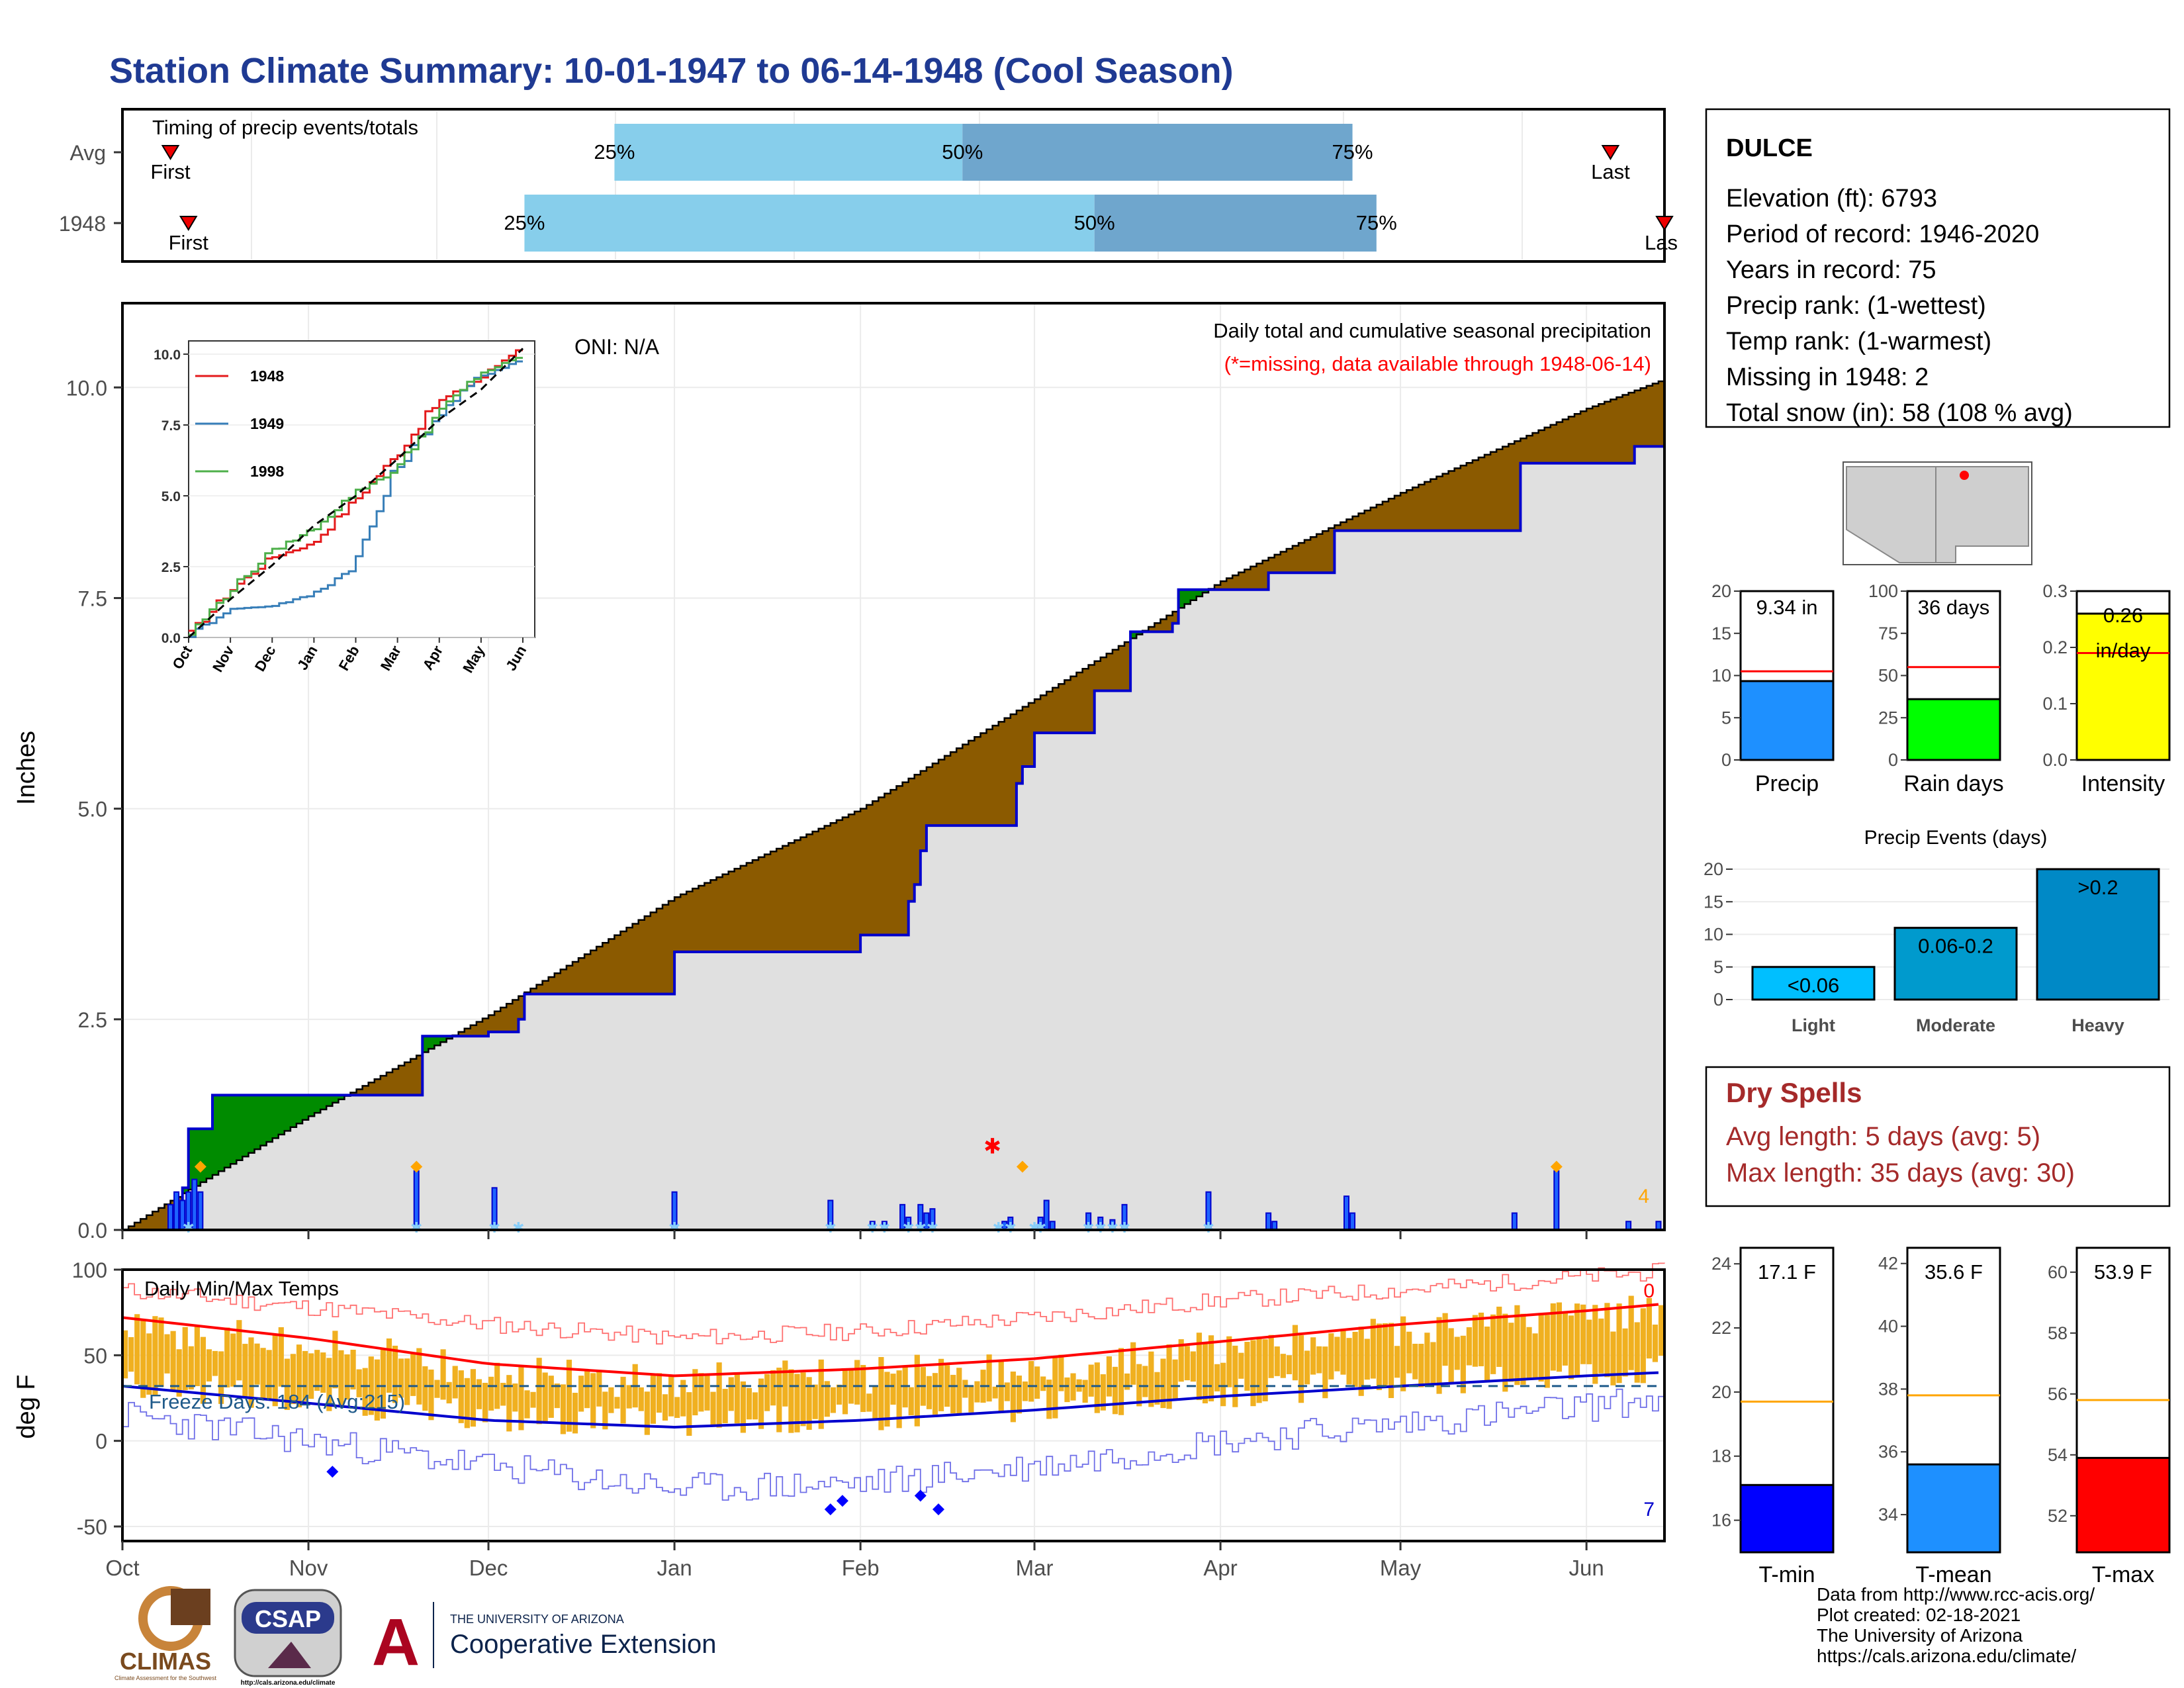 The height and width of the screenshot is (1688, 2184). Describe the element at coordinates (1787, 783) in the screenshot. I see `total-category-label: Precip` at that location.